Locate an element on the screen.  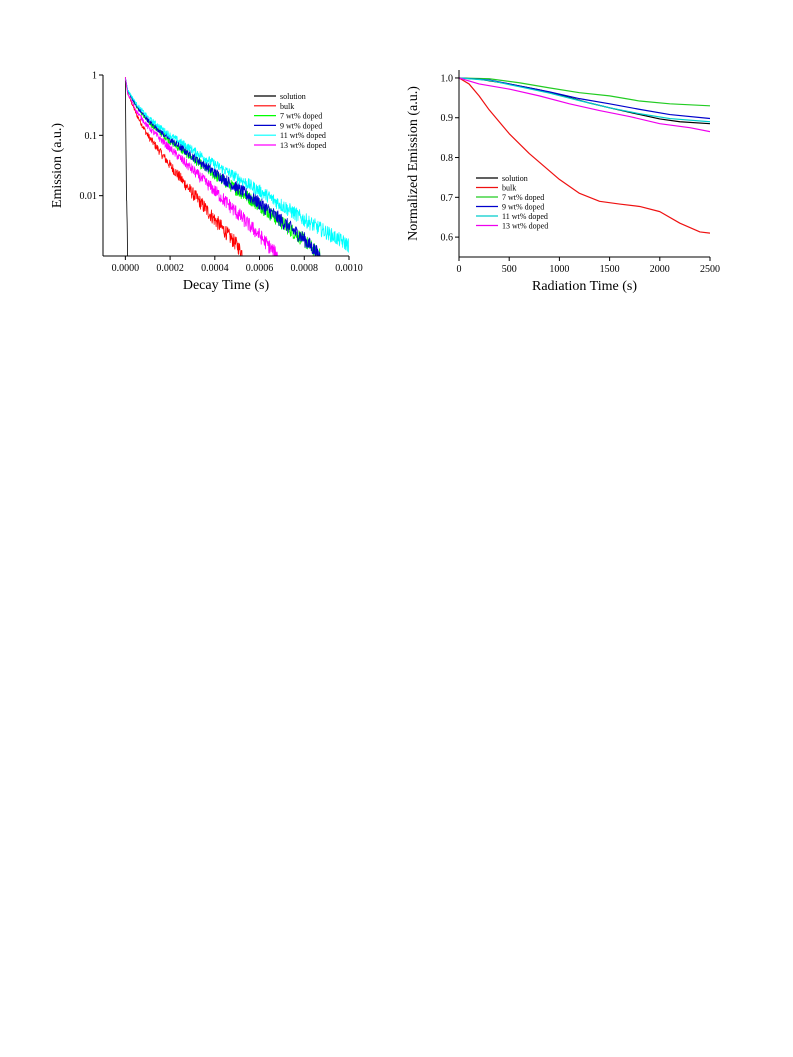
x-axis-title: Decay Time (s) is located at coordinates (226, 285).